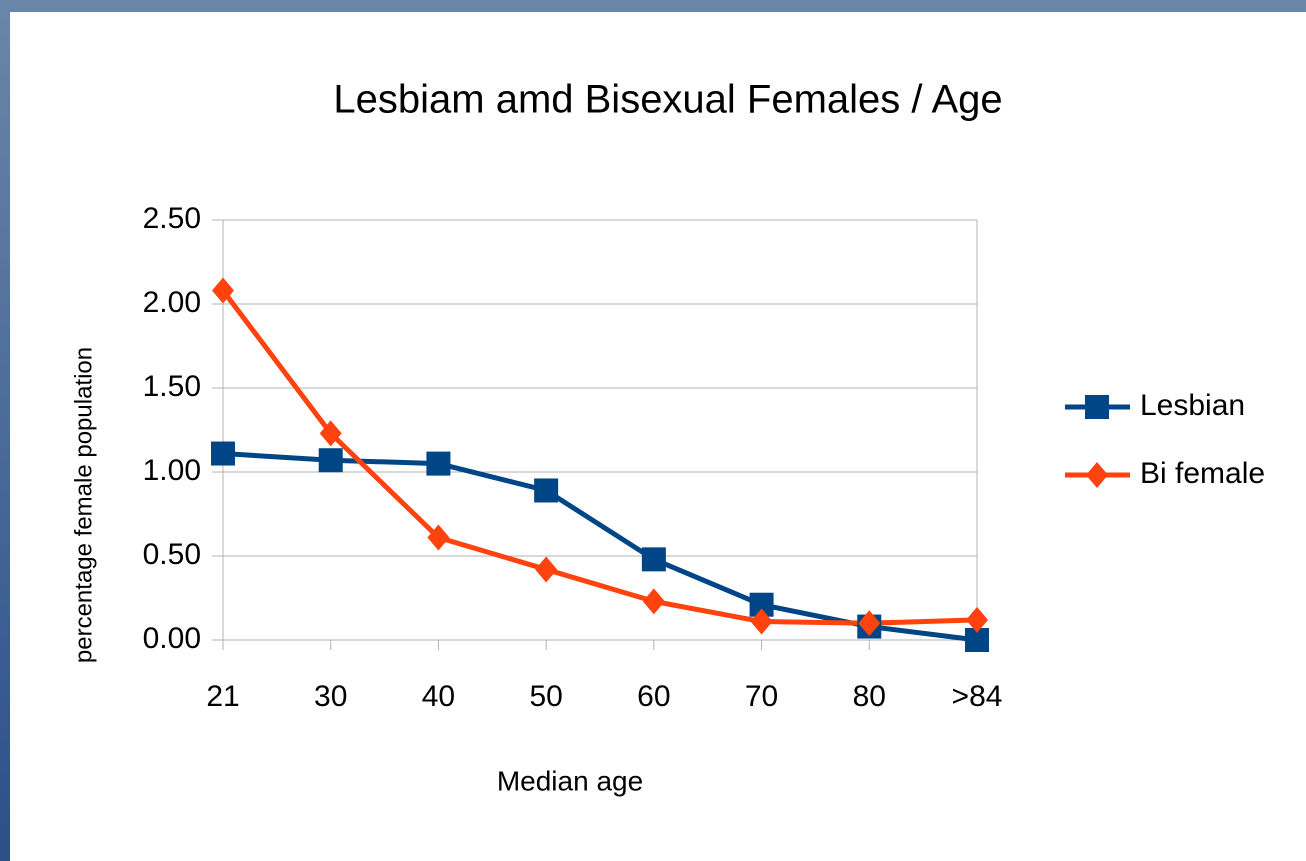 Image resolution: width=1306 pixels, height=861 pixels. I want to click on x-axis-title: Median age, so click(570, 780).